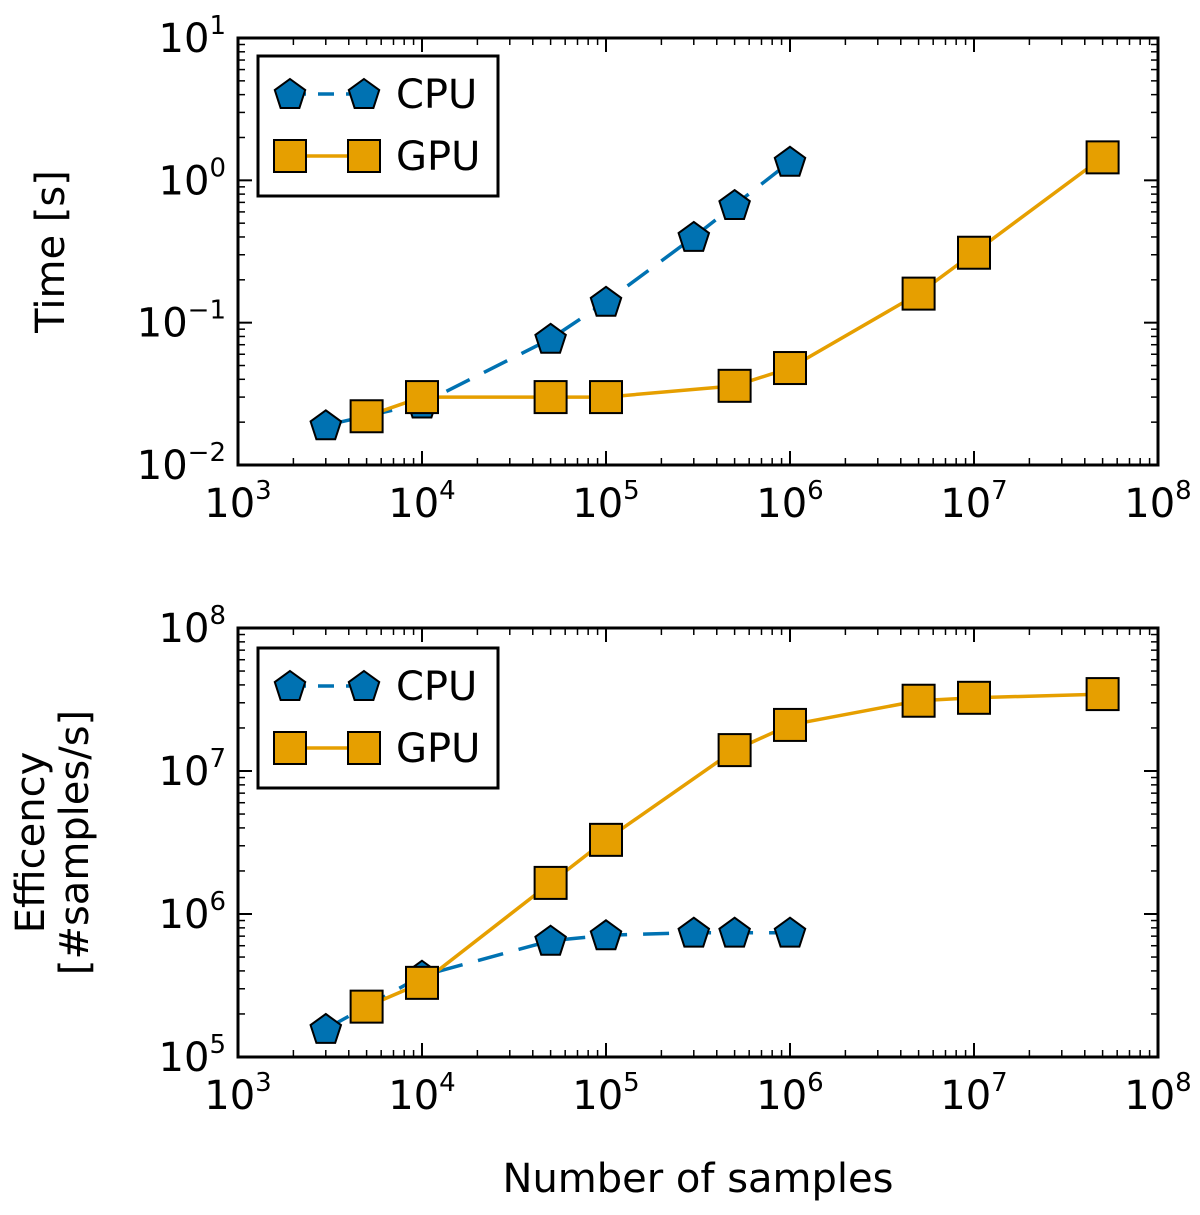  Describe the element at coordinates (192, 626) in the screenshot. I see `y-tick-label: 10⁸` at that location.